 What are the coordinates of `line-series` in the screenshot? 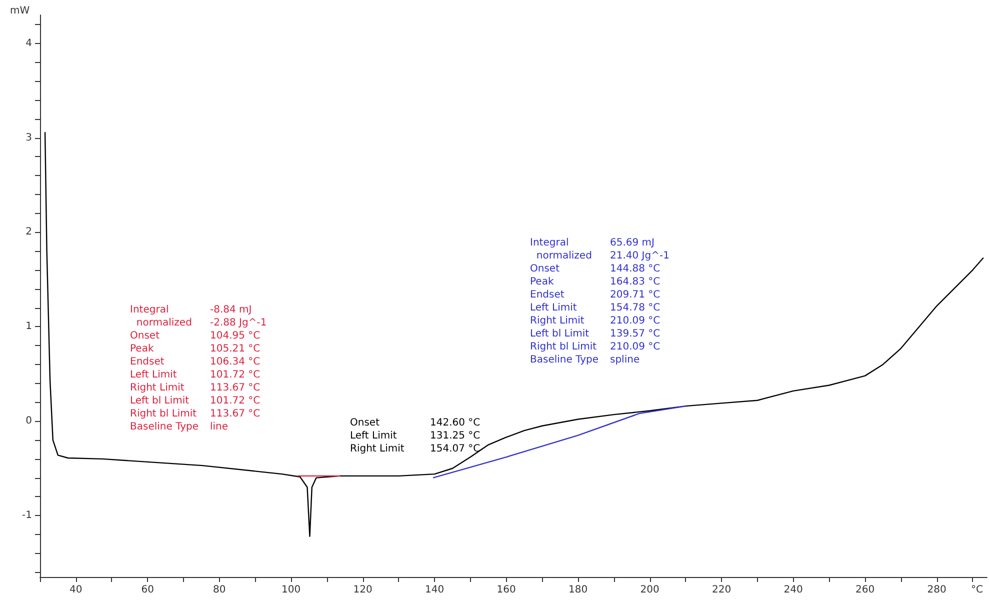 It's located at (559, 441).